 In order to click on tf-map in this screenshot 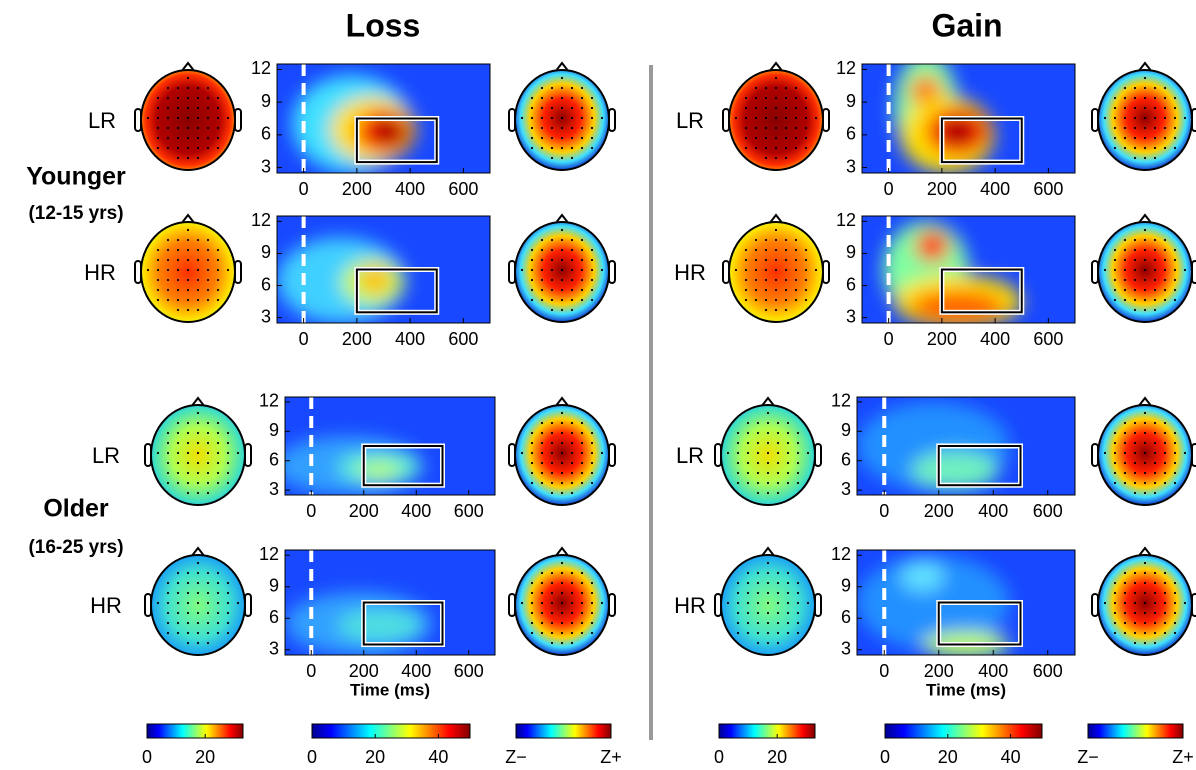, I will do `click(966, 446)`.